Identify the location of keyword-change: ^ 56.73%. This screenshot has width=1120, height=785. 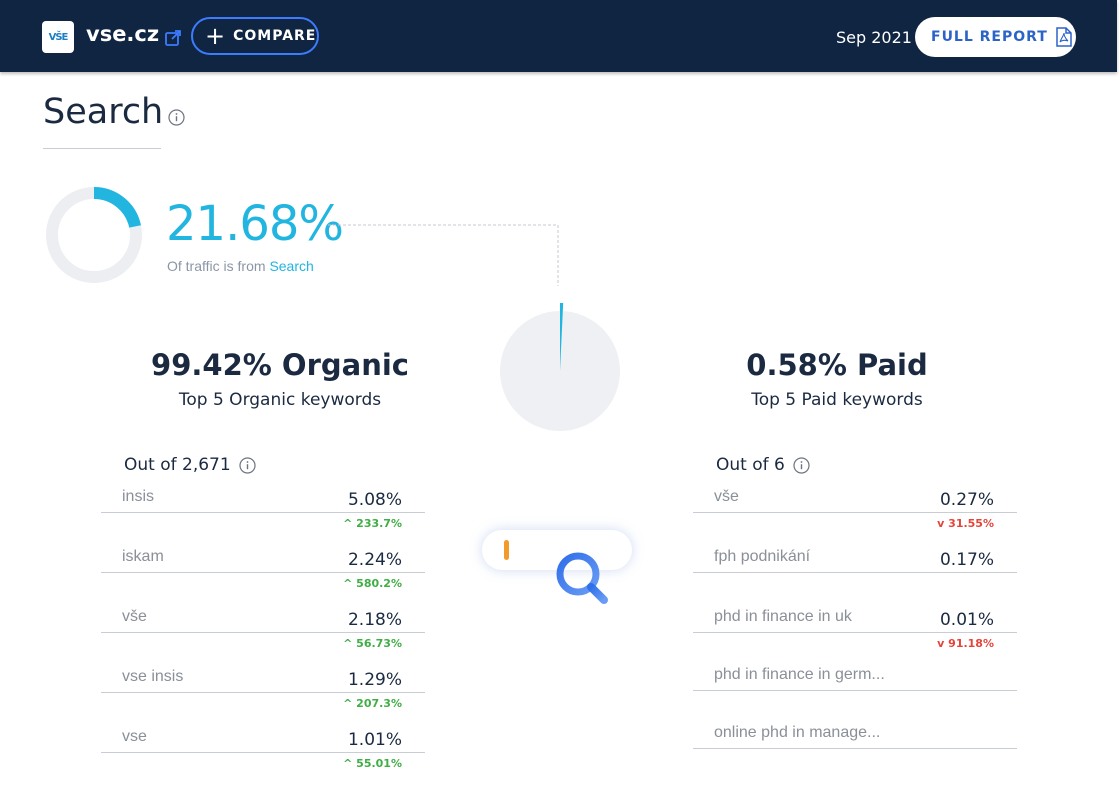
(372, 643).